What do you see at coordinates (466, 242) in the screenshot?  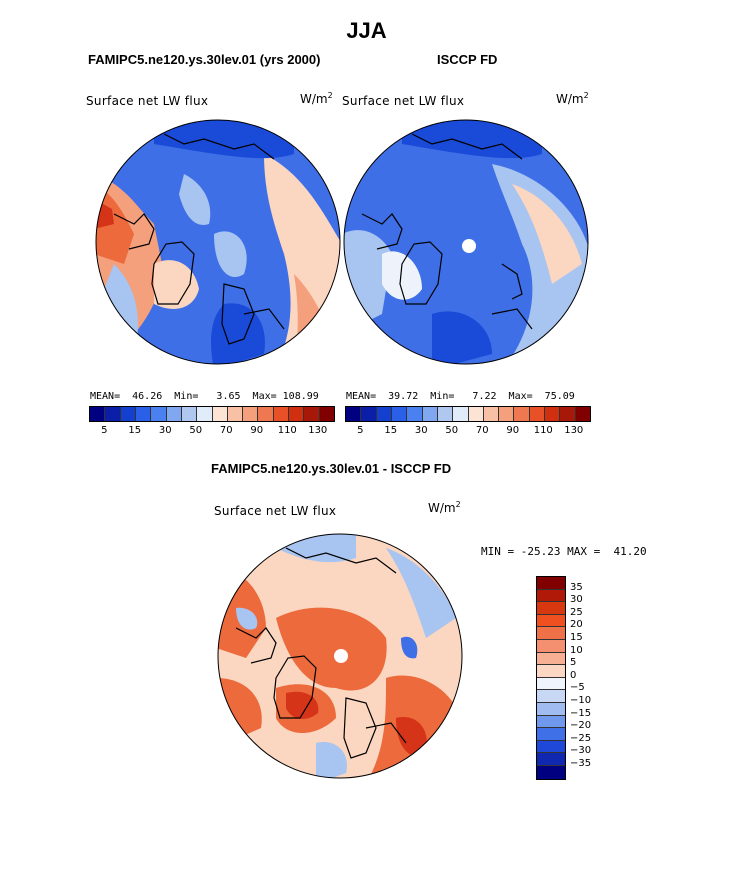 I see `right-polar-map` at bounding box center [466, 242].